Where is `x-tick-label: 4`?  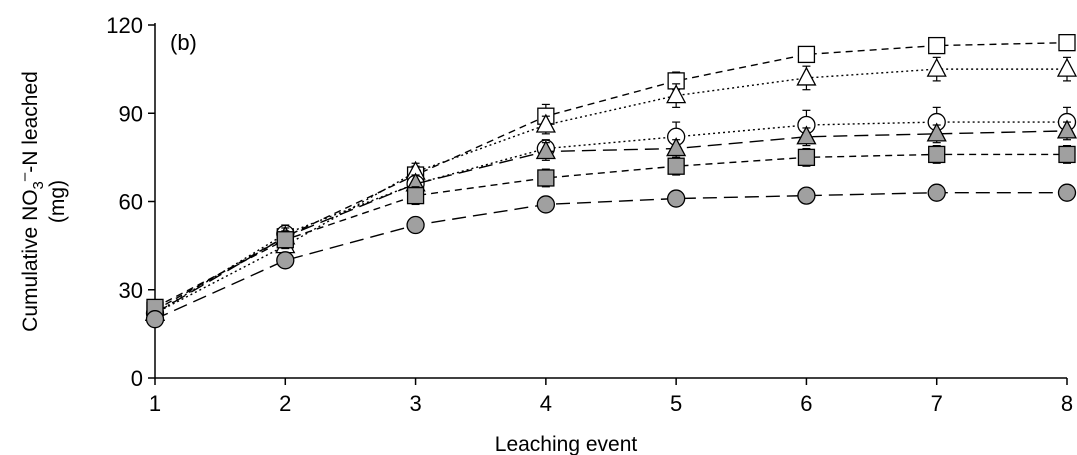
x-tick-label: 4 is located at coordinates (546, 403).